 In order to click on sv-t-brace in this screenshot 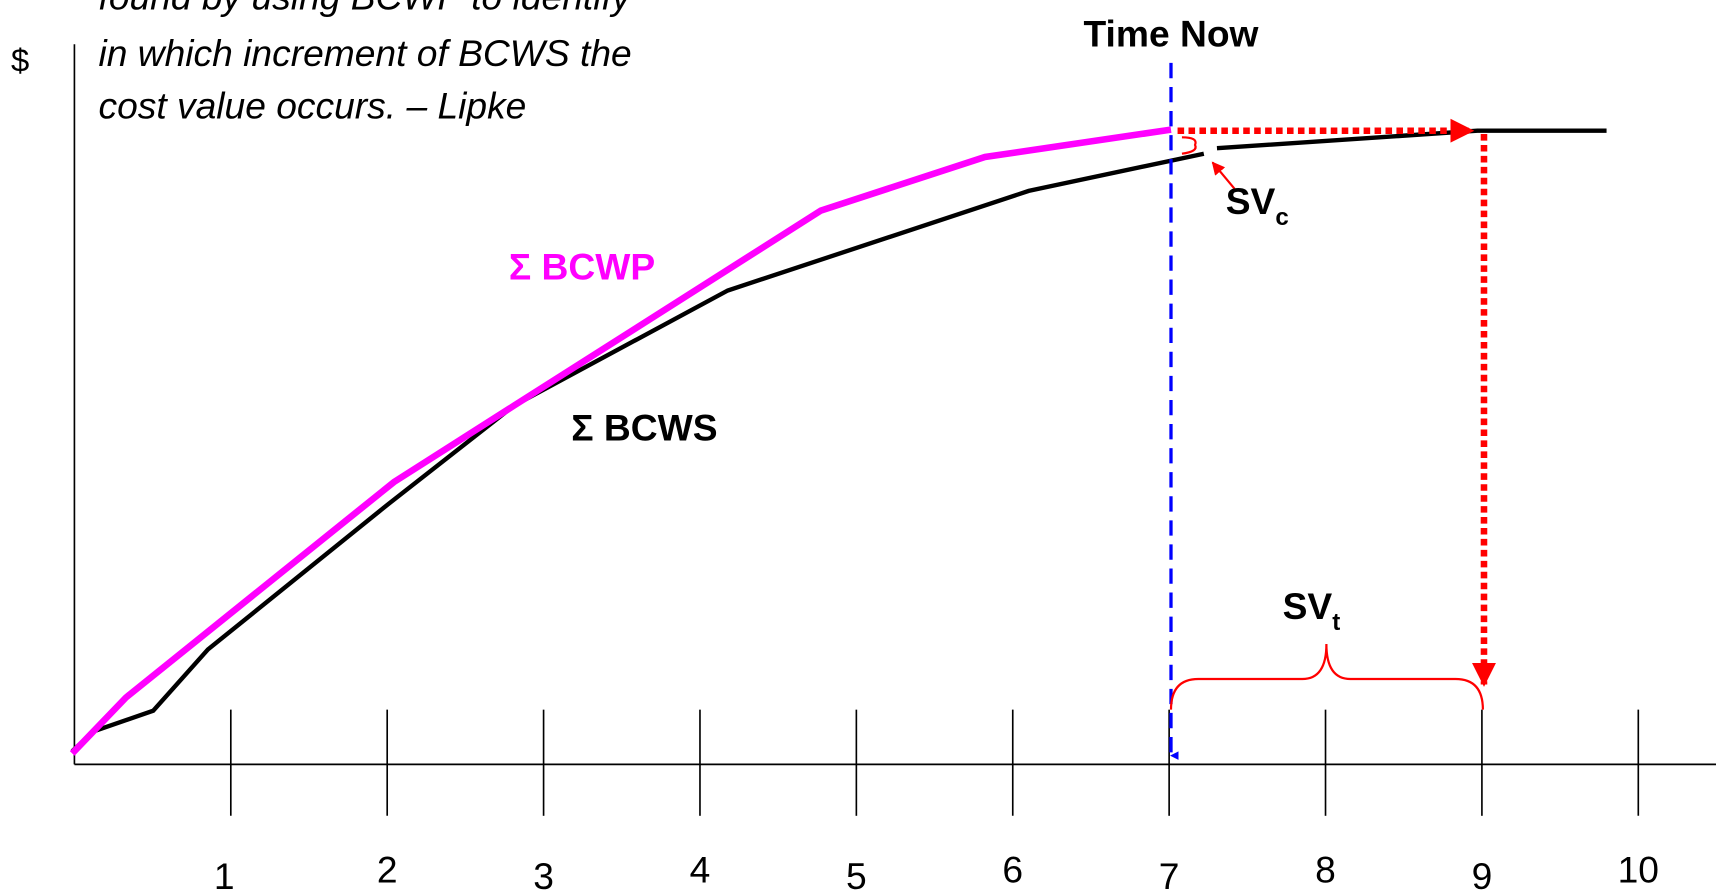, I will do `click(1326, 676)`.